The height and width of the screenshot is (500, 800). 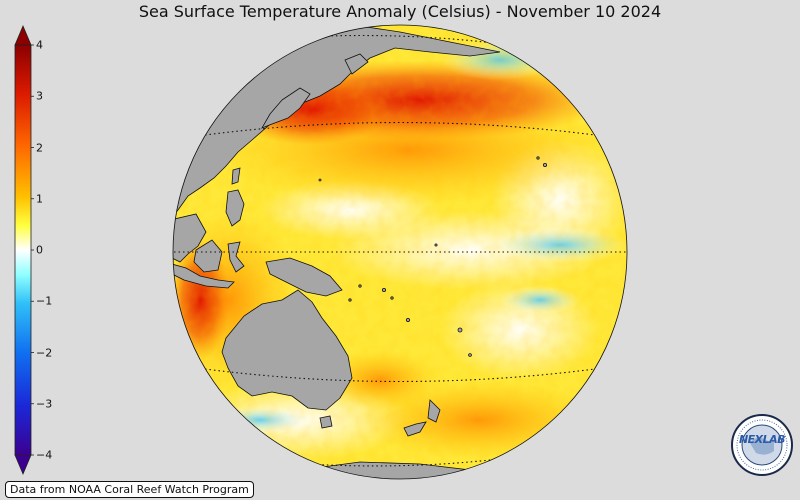 What do you see at coordinates (44, 404) in the screenshot?
I see `colorbar-tick-label: −3` at bounding box center [44, 404].